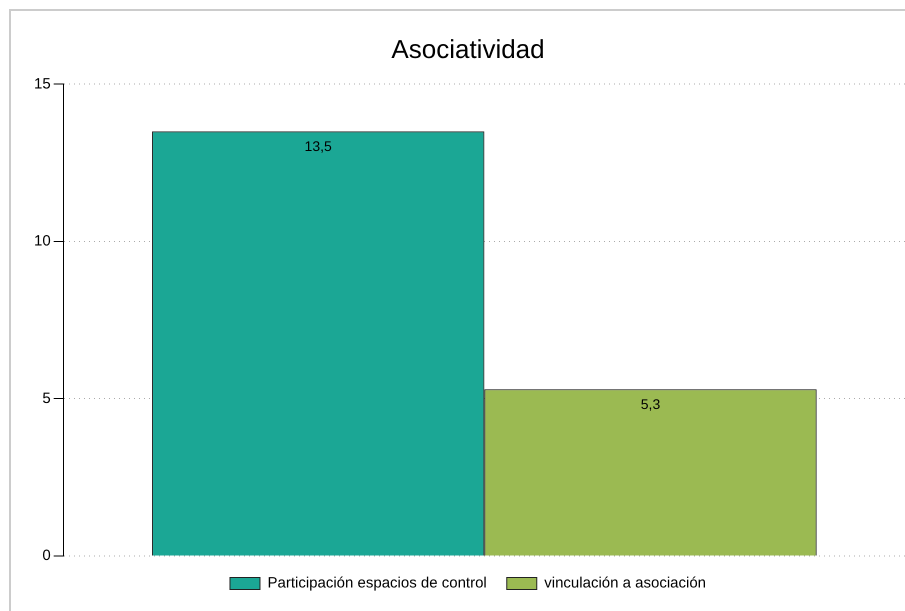 The height and width of the screenshot is (611, 905). Describe the element at coordinates (318, 146) in the screenshot. I see `data-label: 13,5` at that location.